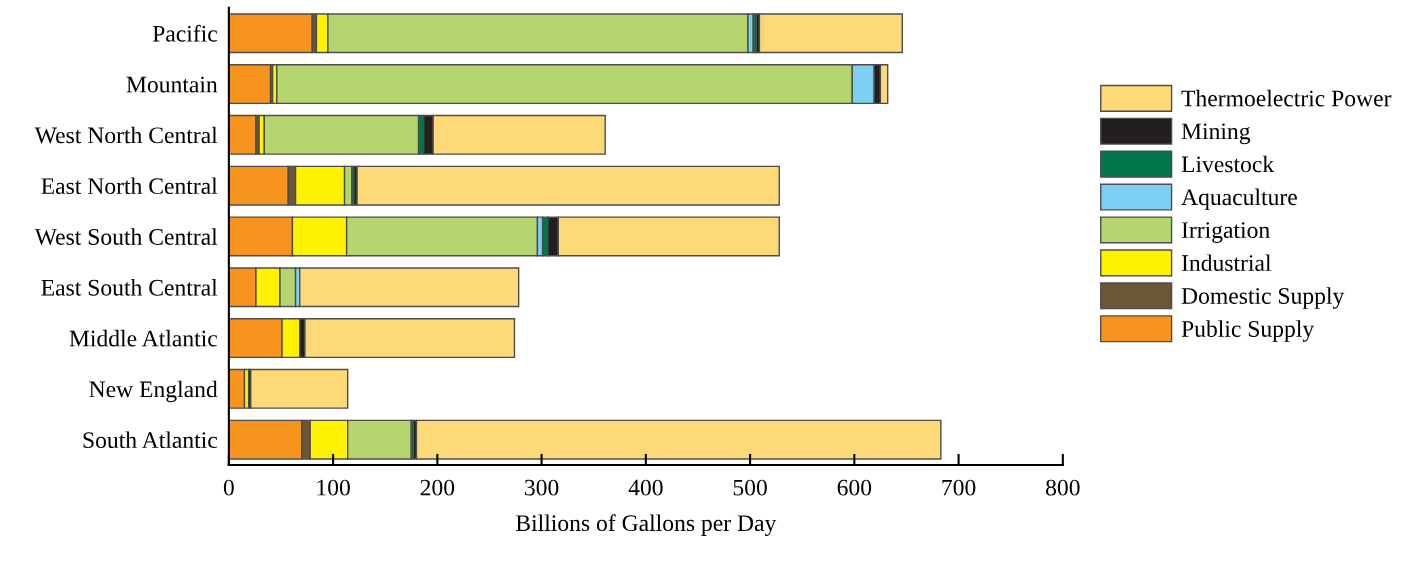 This screenshot has height=561, width=1404. Describe the element at coordinates (750, 487) in the screenshot. I see `x-tick-label: 500` at that location.